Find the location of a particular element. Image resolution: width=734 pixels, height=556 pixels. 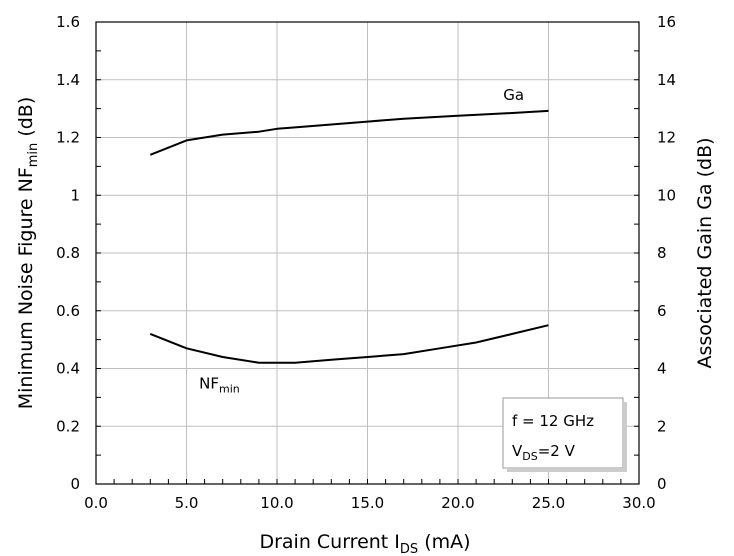

y-right-tick-label: 16 is located at coordinates (666, 22).